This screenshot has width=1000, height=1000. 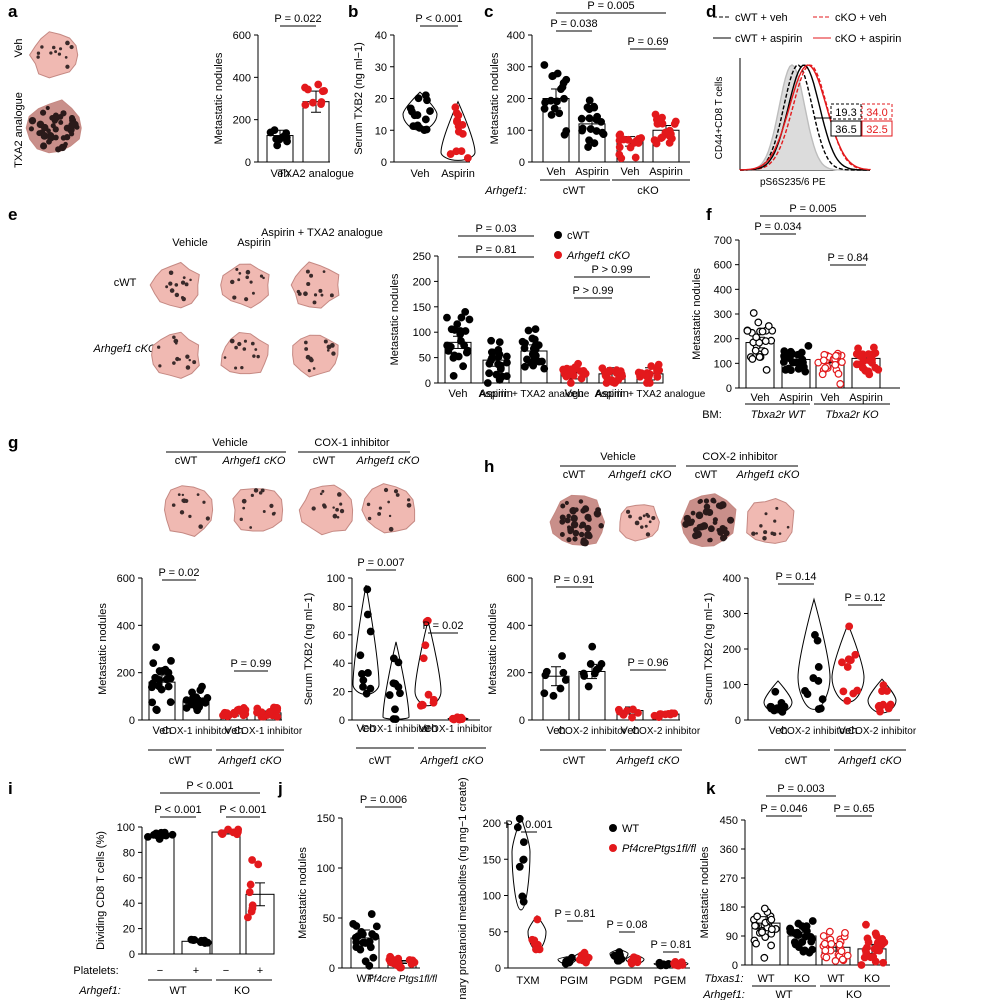 What do you see at coordinates (630, 731) in the screenshot?
I see `h1-x-label: Veh` at bounding box center [630, 731].